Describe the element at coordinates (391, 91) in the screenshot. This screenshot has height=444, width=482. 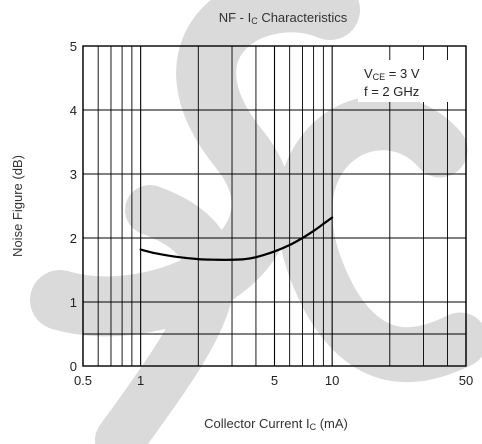
I see `annotation-freq: f = 2 GHz` at that location.